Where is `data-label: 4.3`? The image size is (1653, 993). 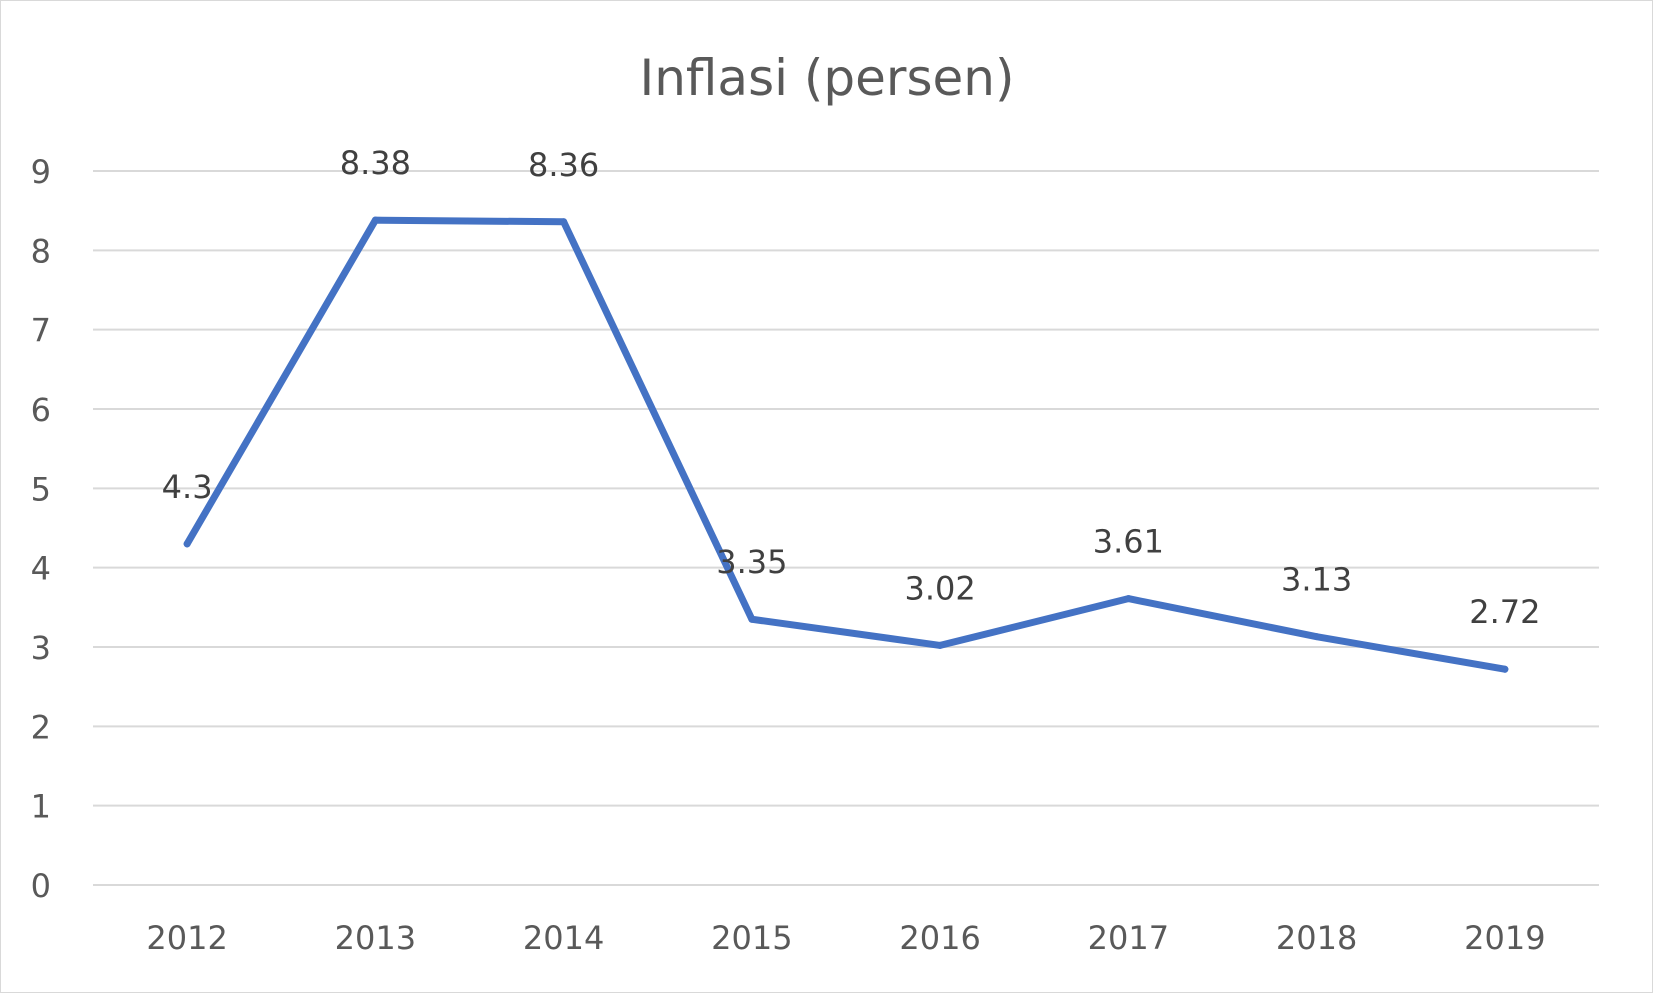 data-label: 4.3 is located at coordinates (187, 487).